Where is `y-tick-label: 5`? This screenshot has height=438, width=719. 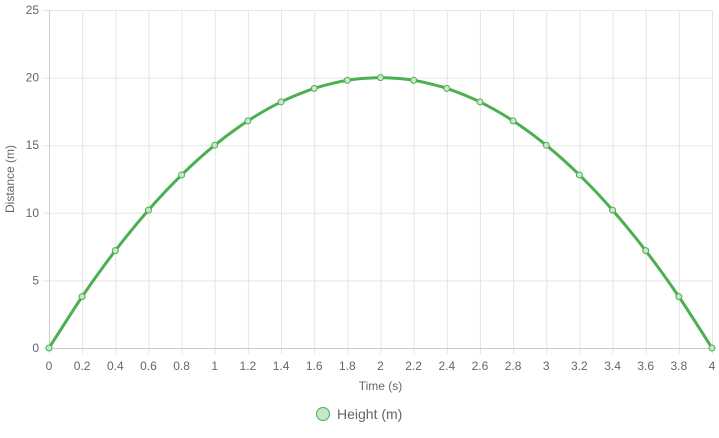 y-tick-label: 5 is located at coordinates (35, 280).